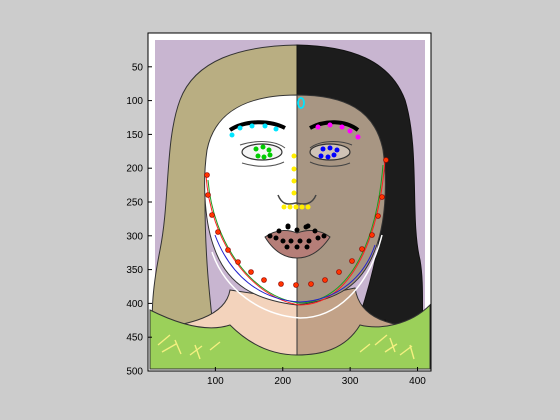  What do you see at coordinates (282, 381) in the screenshot?
I see `x-tick-label: 200` at bounding box center [282, 381].